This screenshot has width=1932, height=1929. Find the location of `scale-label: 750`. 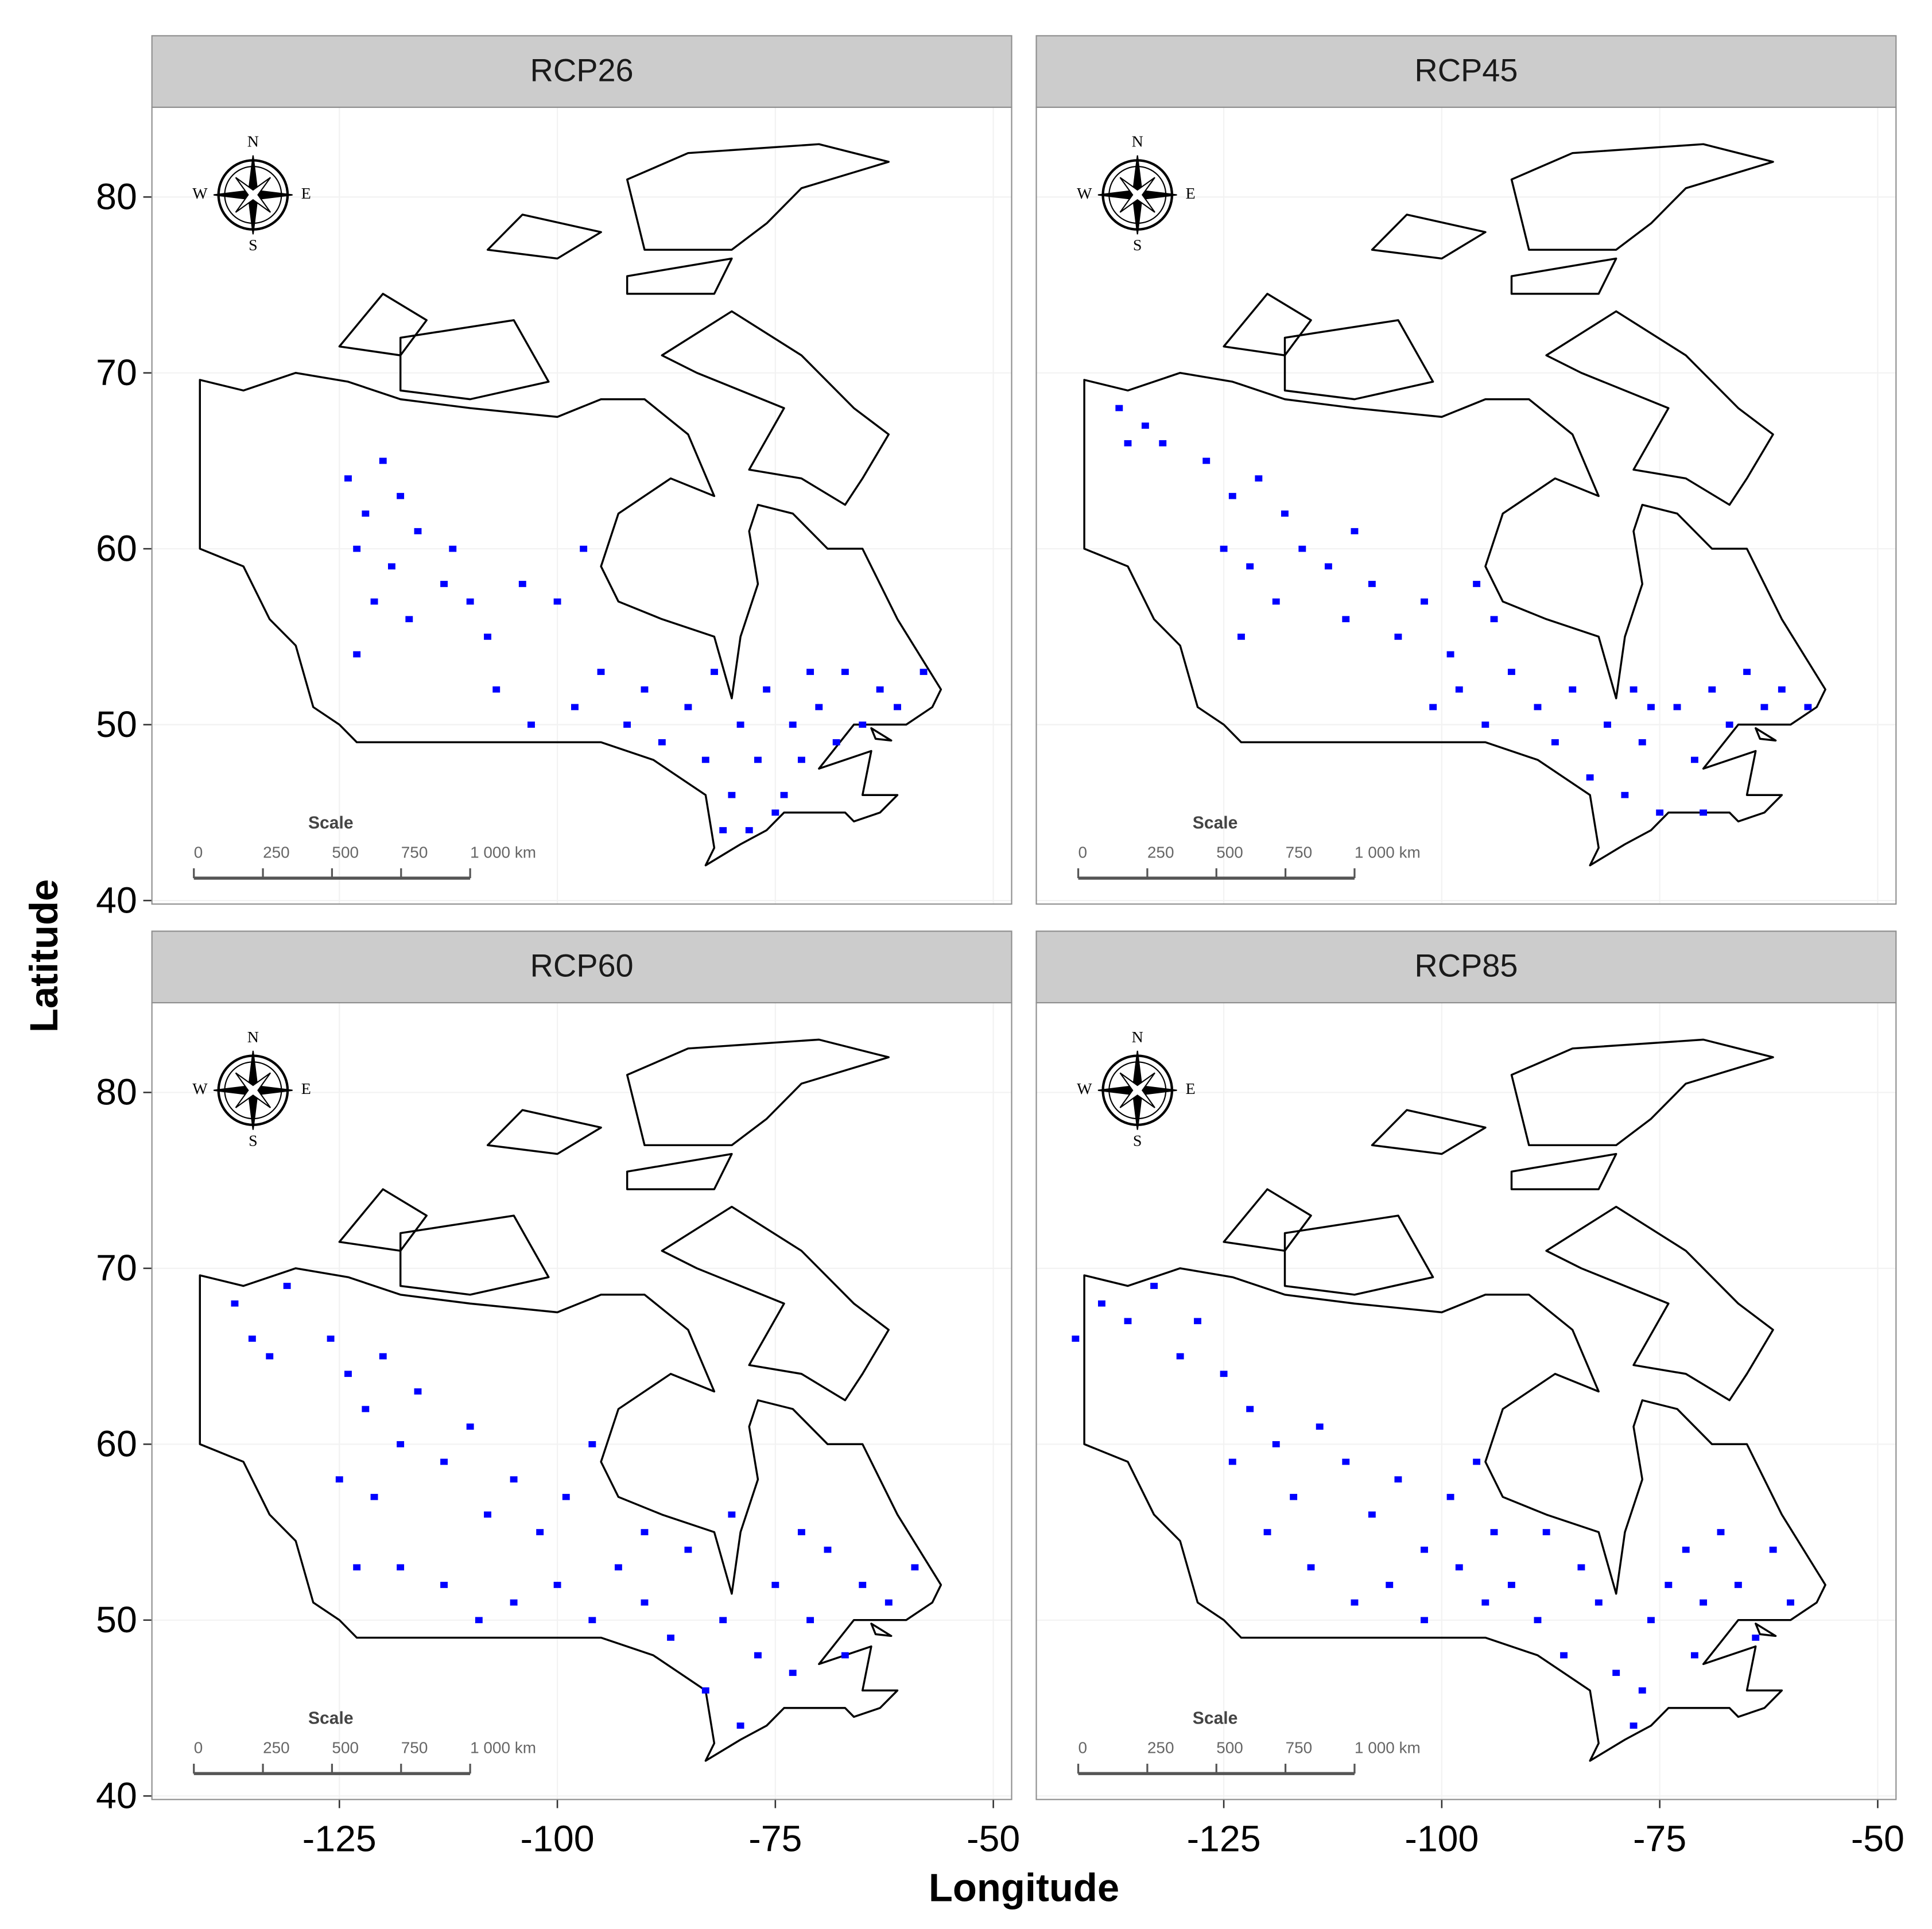

scale-label: 750 is located at coordinates (1299, 1748).